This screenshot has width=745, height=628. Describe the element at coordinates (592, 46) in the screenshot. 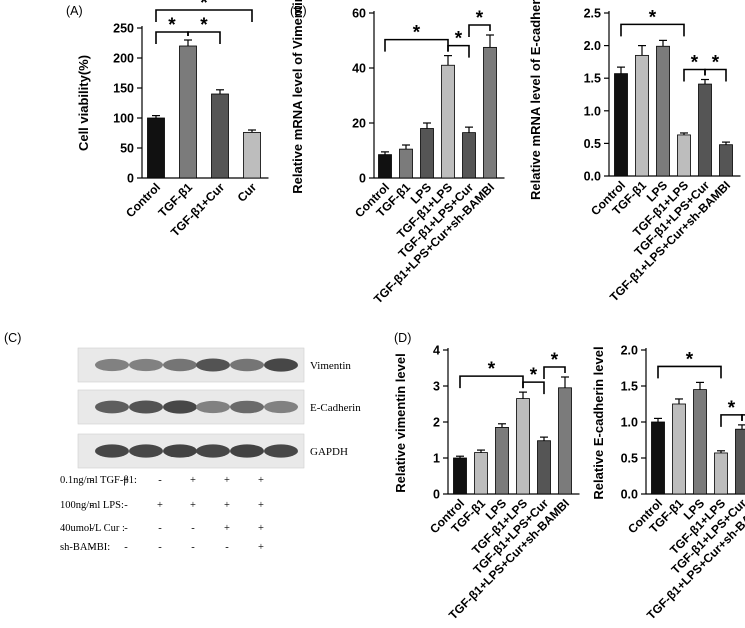

I see `y-tick-label: 2.0` at that location.